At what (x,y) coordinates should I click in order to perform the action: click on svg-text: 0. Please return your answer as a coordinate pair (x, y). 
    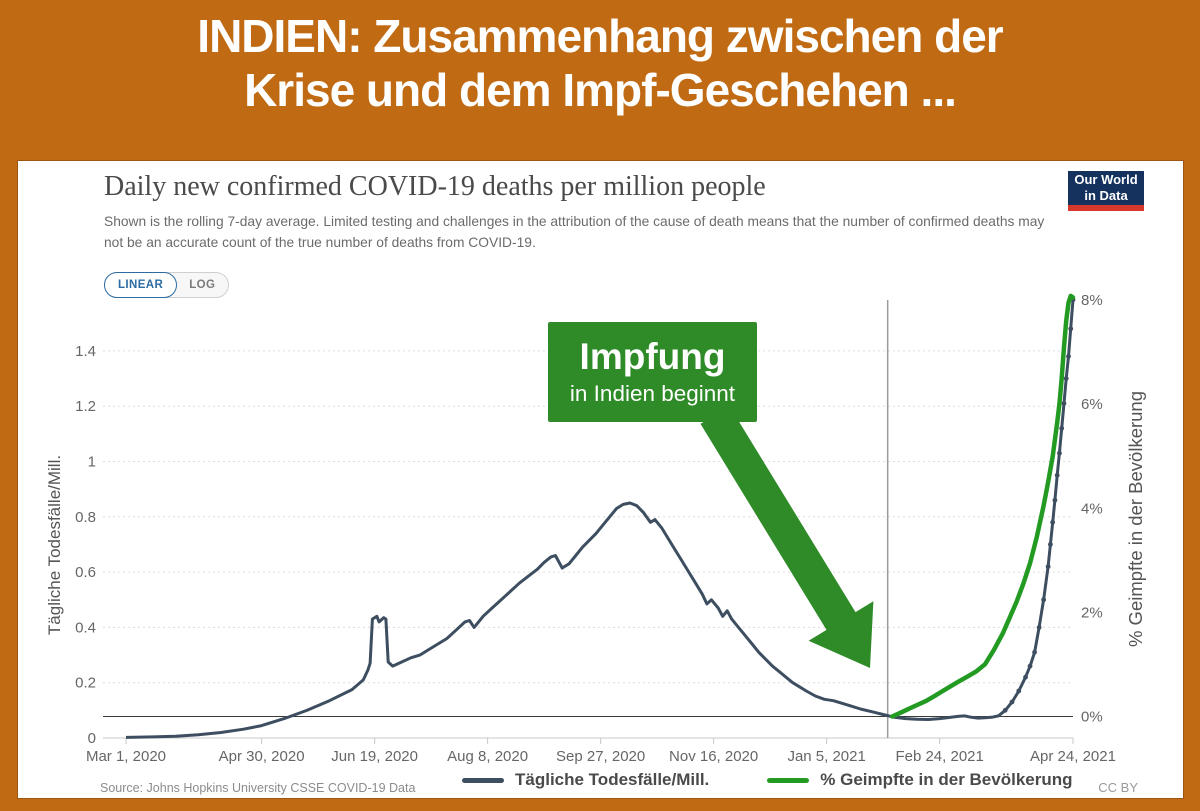
    Looking at the image, I should click on (92, 738).